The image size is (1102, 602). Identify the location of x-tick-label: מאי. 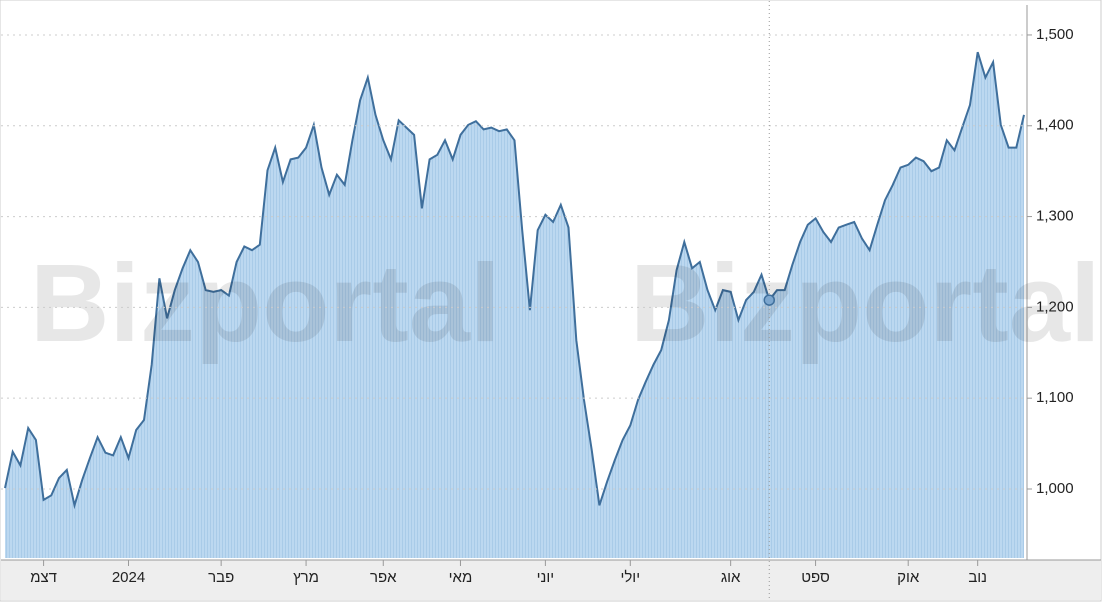
(461, 577).